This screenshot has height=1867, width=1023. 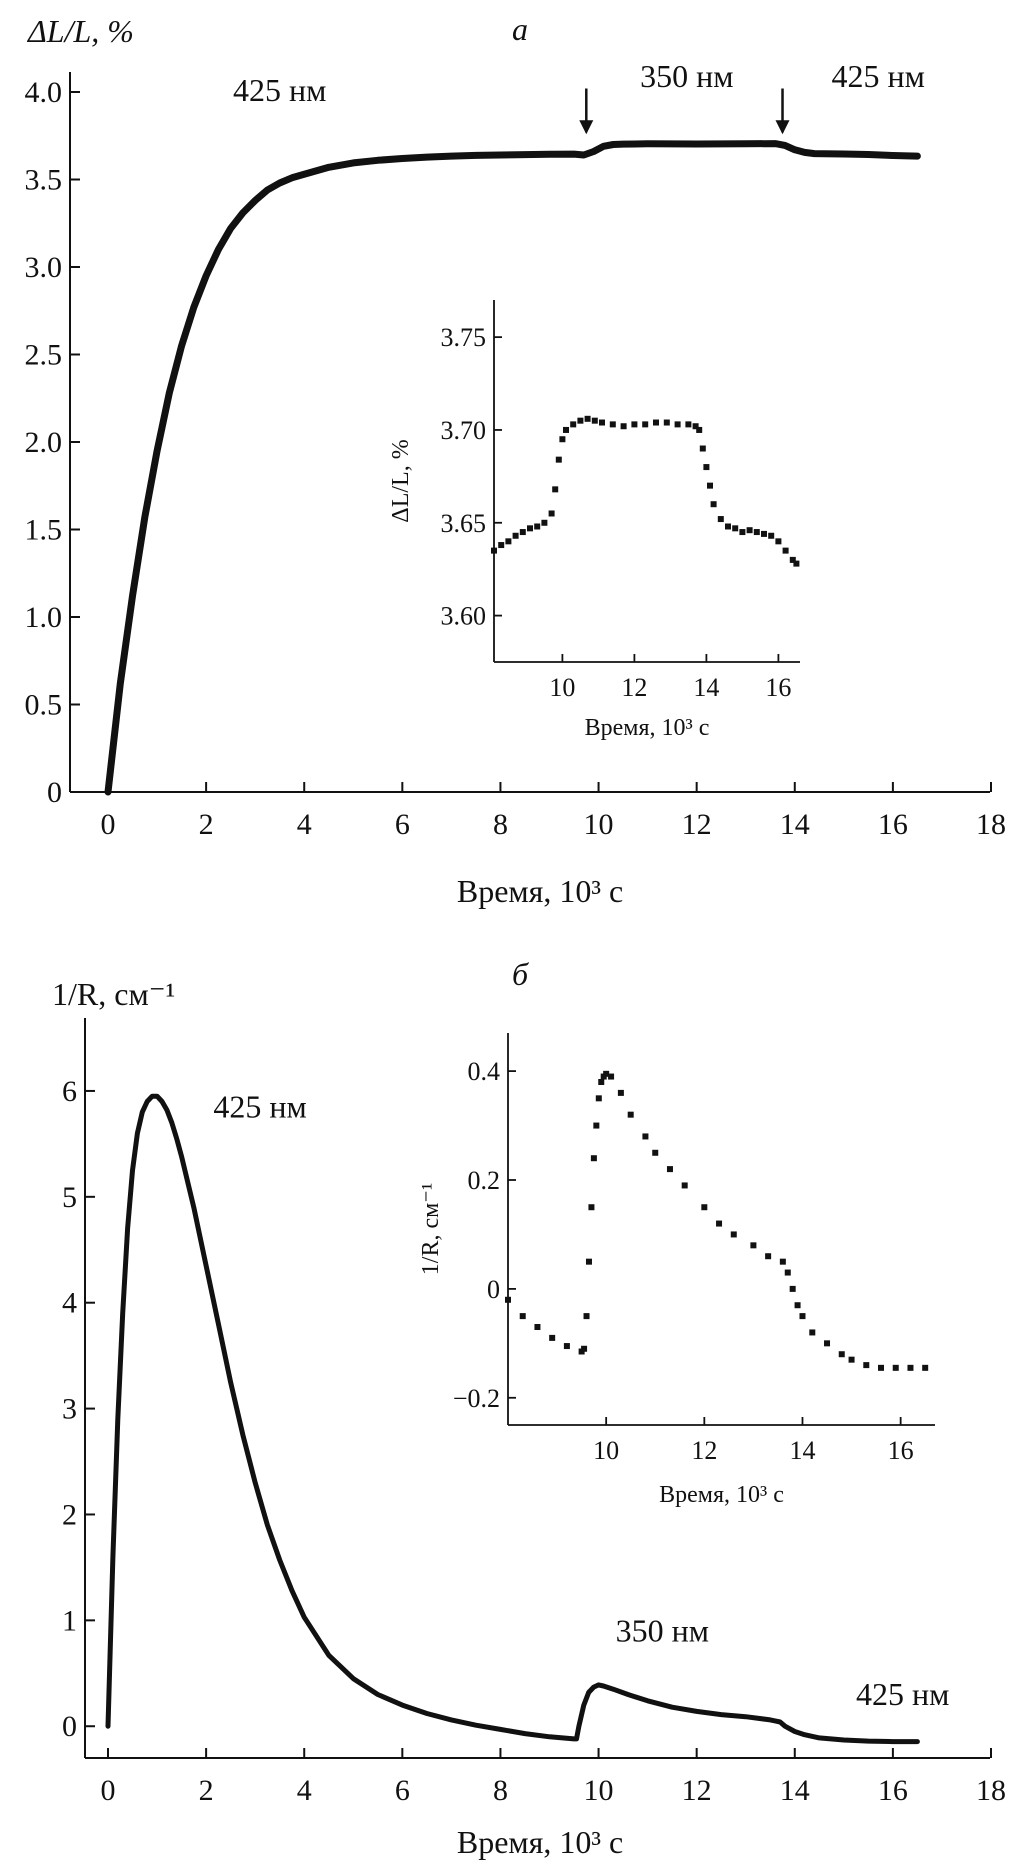 I want to click on panel-a-x-tick-label: 14, so click(x=795, y=824).